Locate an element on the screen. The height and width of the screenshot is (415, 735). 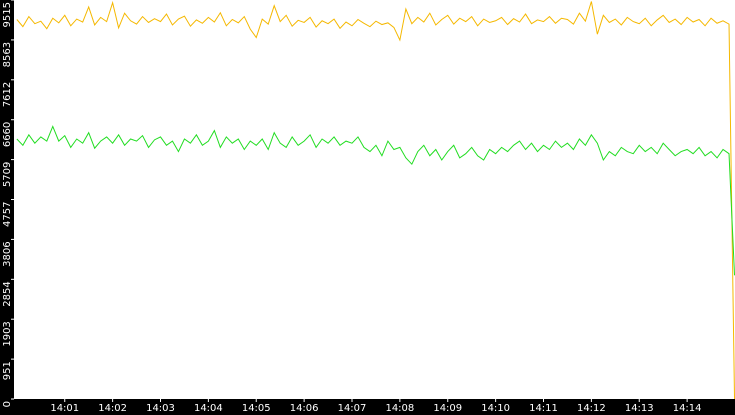
x-tick-label: 14:06 is located at coordinates (304, 408).